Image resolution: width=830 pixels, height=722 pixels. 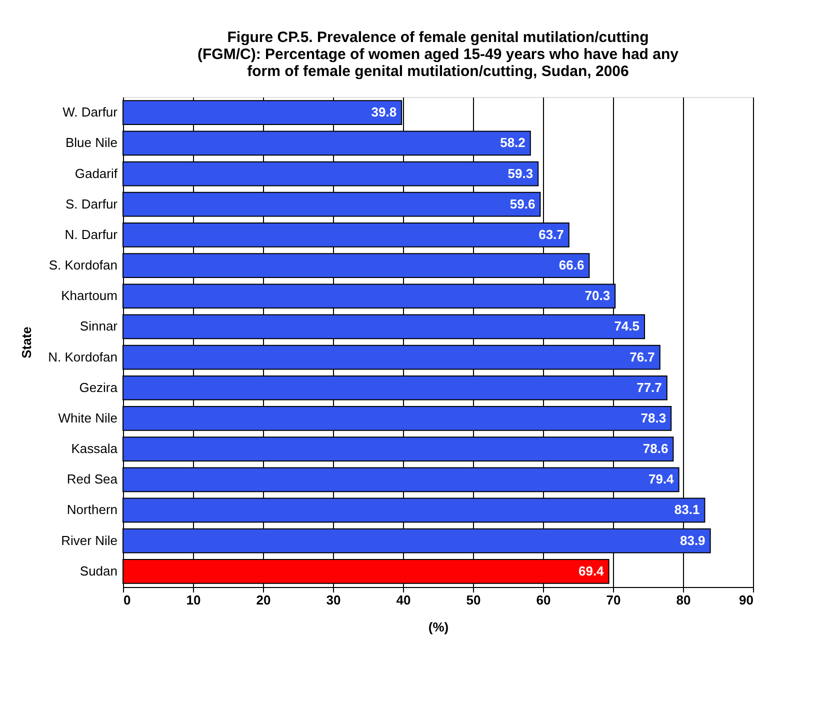 I want to click on data-label: 70.3, so click(x=597, y=296).